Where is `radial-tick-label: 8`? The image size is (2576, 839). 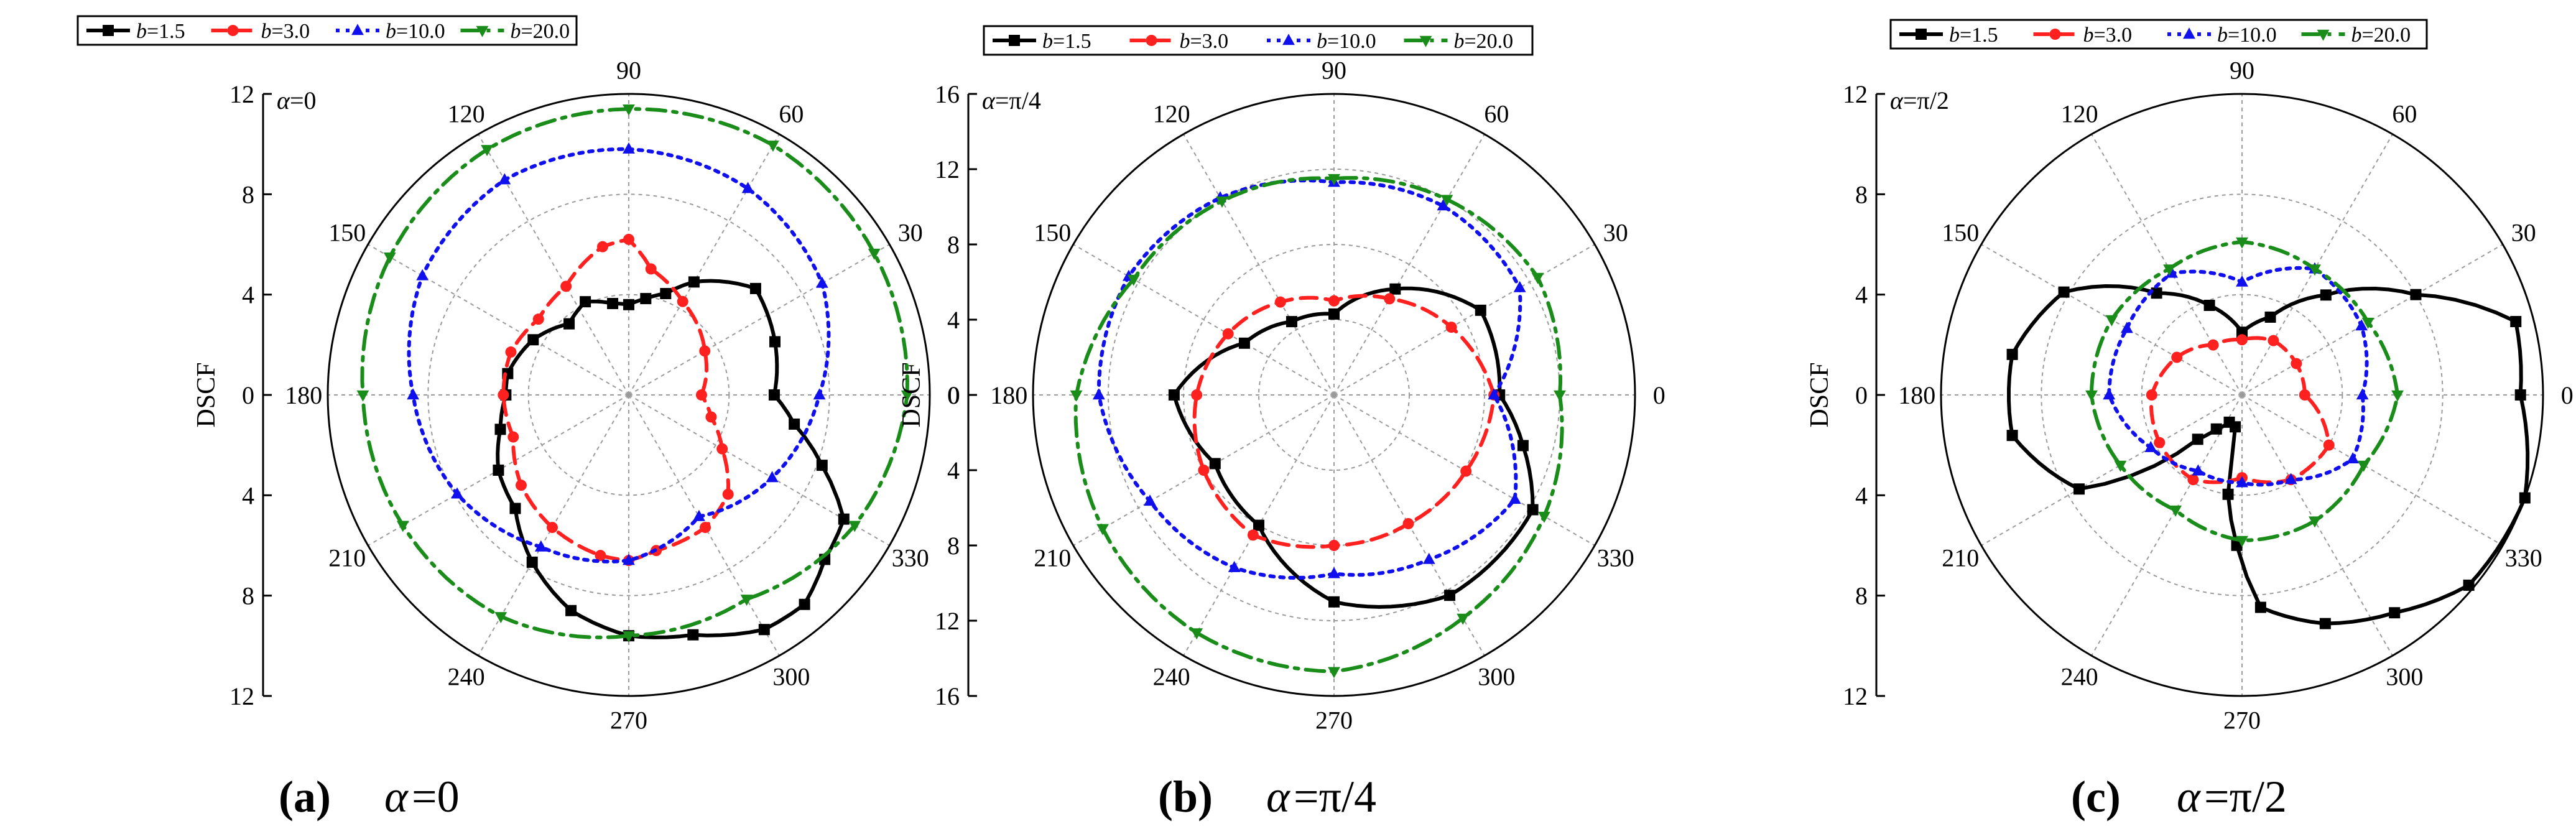 radial-tick-label: 8 is located at coordinates (248, 596).